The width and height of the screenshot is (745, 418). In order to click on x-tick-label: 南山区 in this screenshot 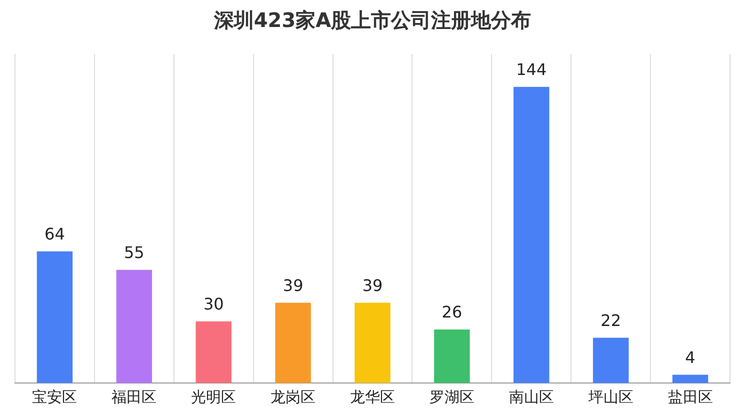, I will do `click(531, 397)`.